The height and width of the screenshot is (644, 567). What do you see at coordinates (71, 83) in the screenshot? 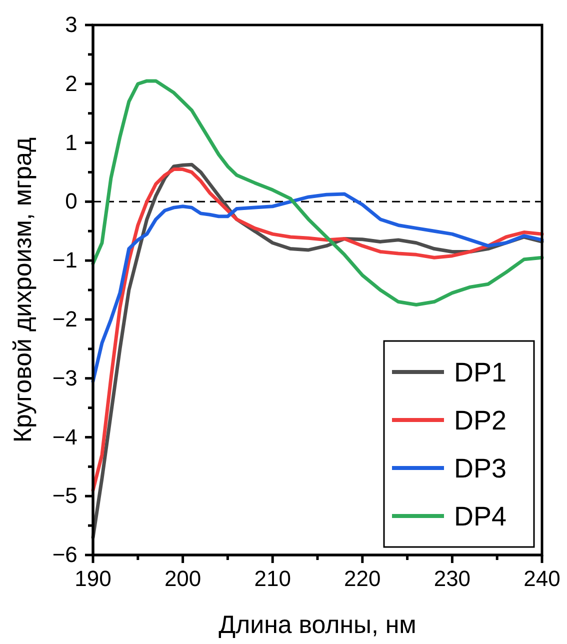
I see `y-tick-label: 2` at bounding box center [71, 83].